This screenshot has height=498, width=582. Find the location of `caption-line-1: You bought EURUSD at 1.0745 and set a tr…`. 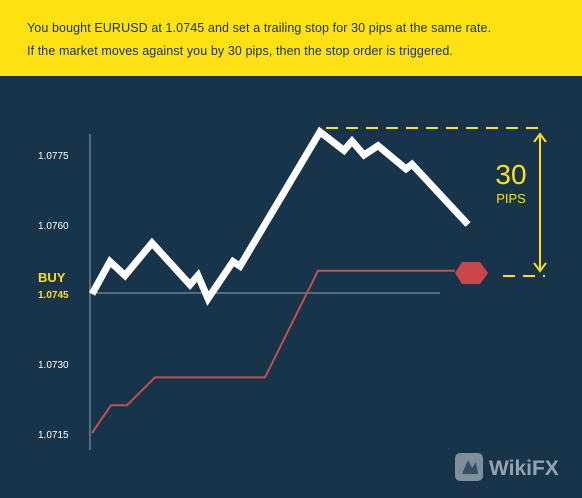

caption-line-1: You bought EURUSD at 1.0745 and set a tr… is located at coordinates (259, 28).